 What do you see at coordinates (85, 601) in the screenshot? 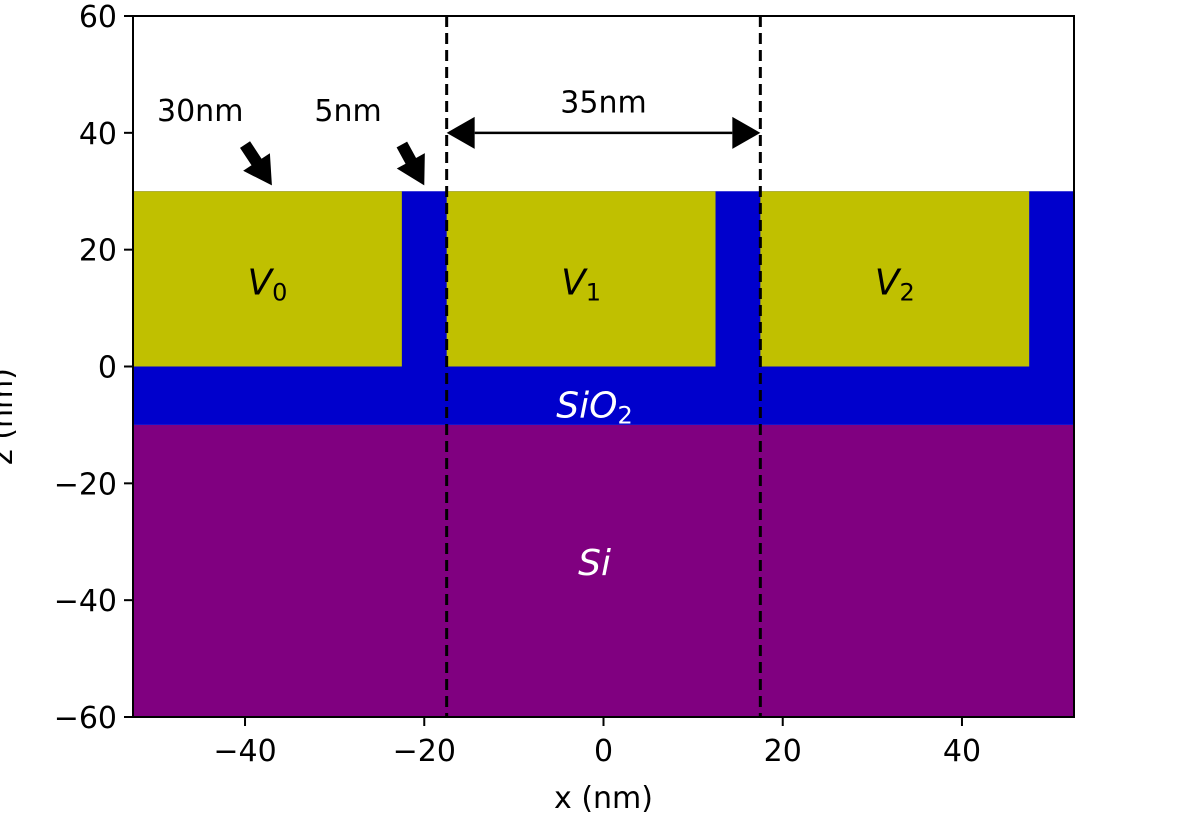
I see `y-tick-label: −40` at bounding box center [85, 601].